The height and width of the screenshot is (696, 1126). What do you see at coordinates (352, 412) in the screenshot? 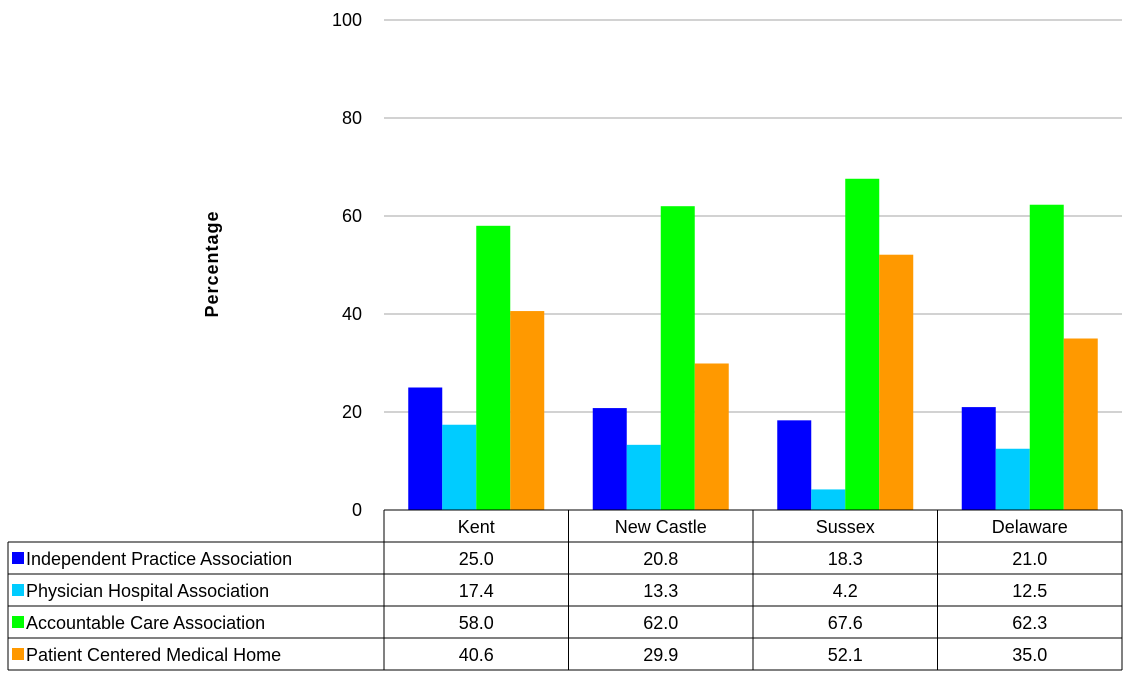
I see `y-tick-label: 20` at bounding box center [352, 412].